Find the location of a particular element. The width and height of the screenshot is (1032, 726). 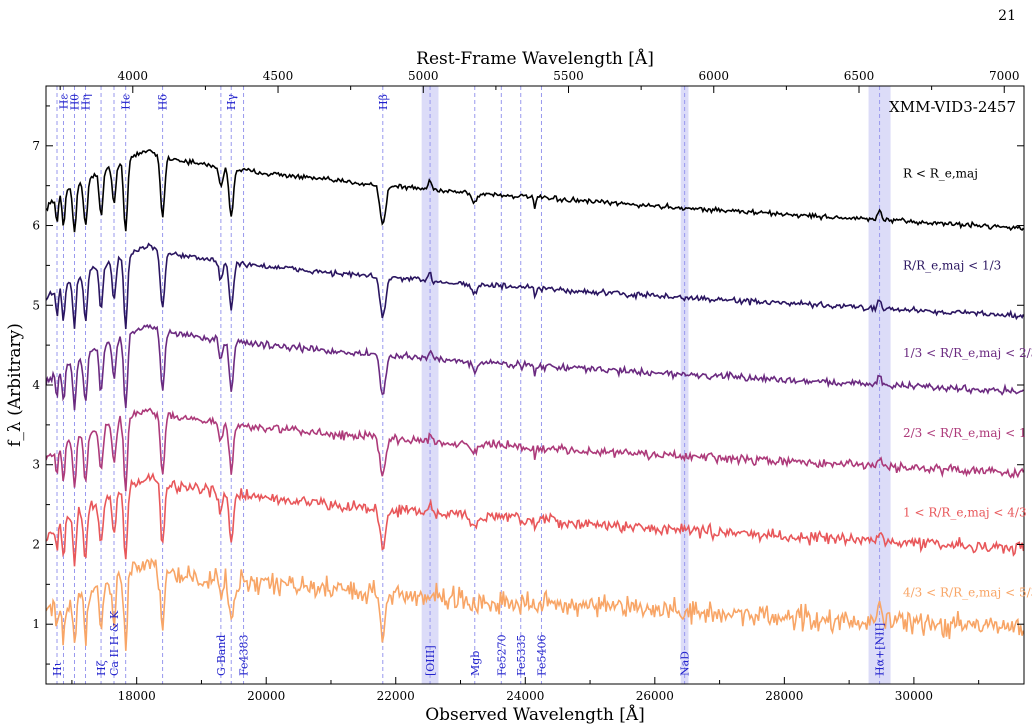

y-tick-label: 2 is located at coordinates (36, 544).